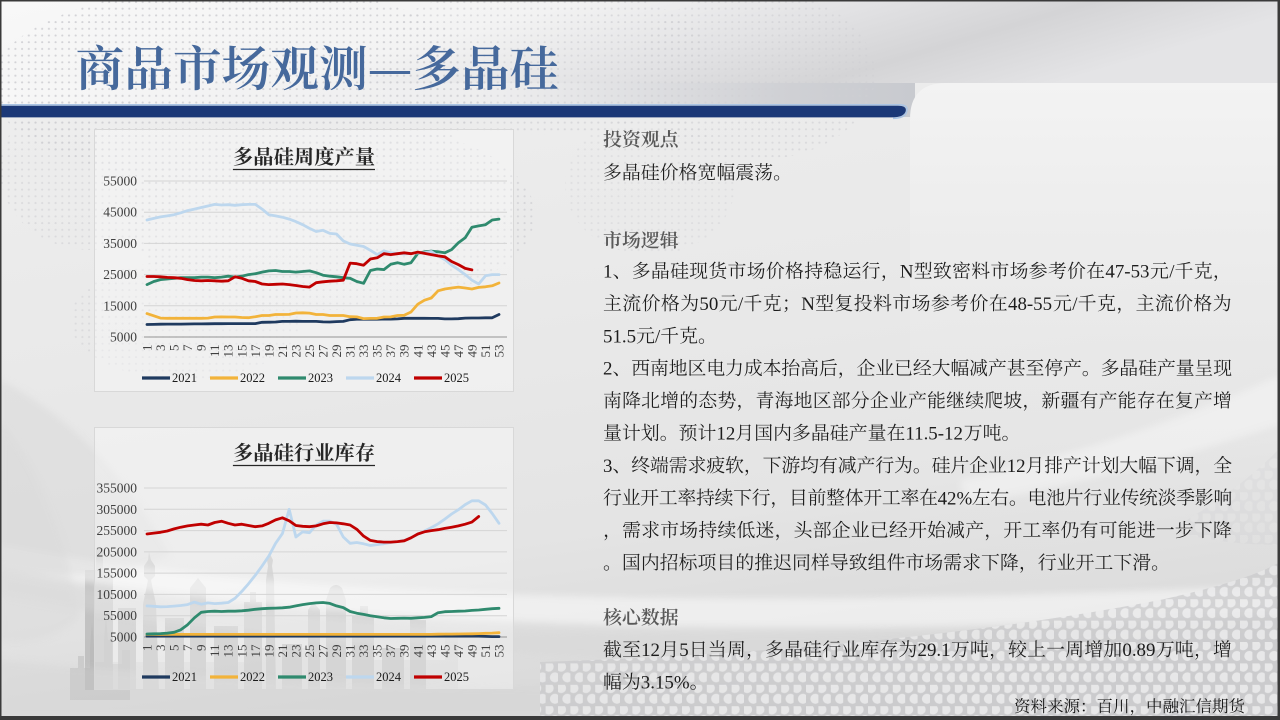 Image resolution: width=1280 pixels, height=720 pixels. What do you see at coordinates (120, 212) in the screenshot?
I see `svg-text: 45000` at bounding box center [120, 212].